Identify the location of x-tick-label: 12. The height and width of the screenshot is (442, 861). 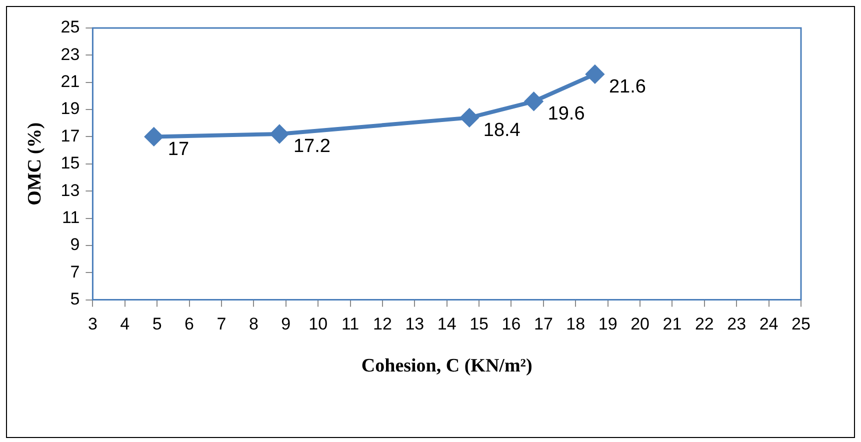
(382, 324).